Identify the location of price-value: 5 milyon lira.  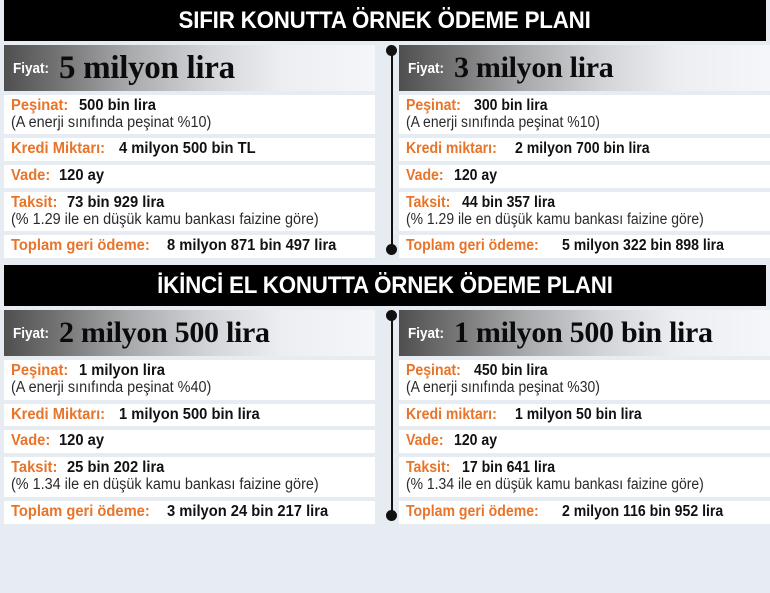
(147, 67).